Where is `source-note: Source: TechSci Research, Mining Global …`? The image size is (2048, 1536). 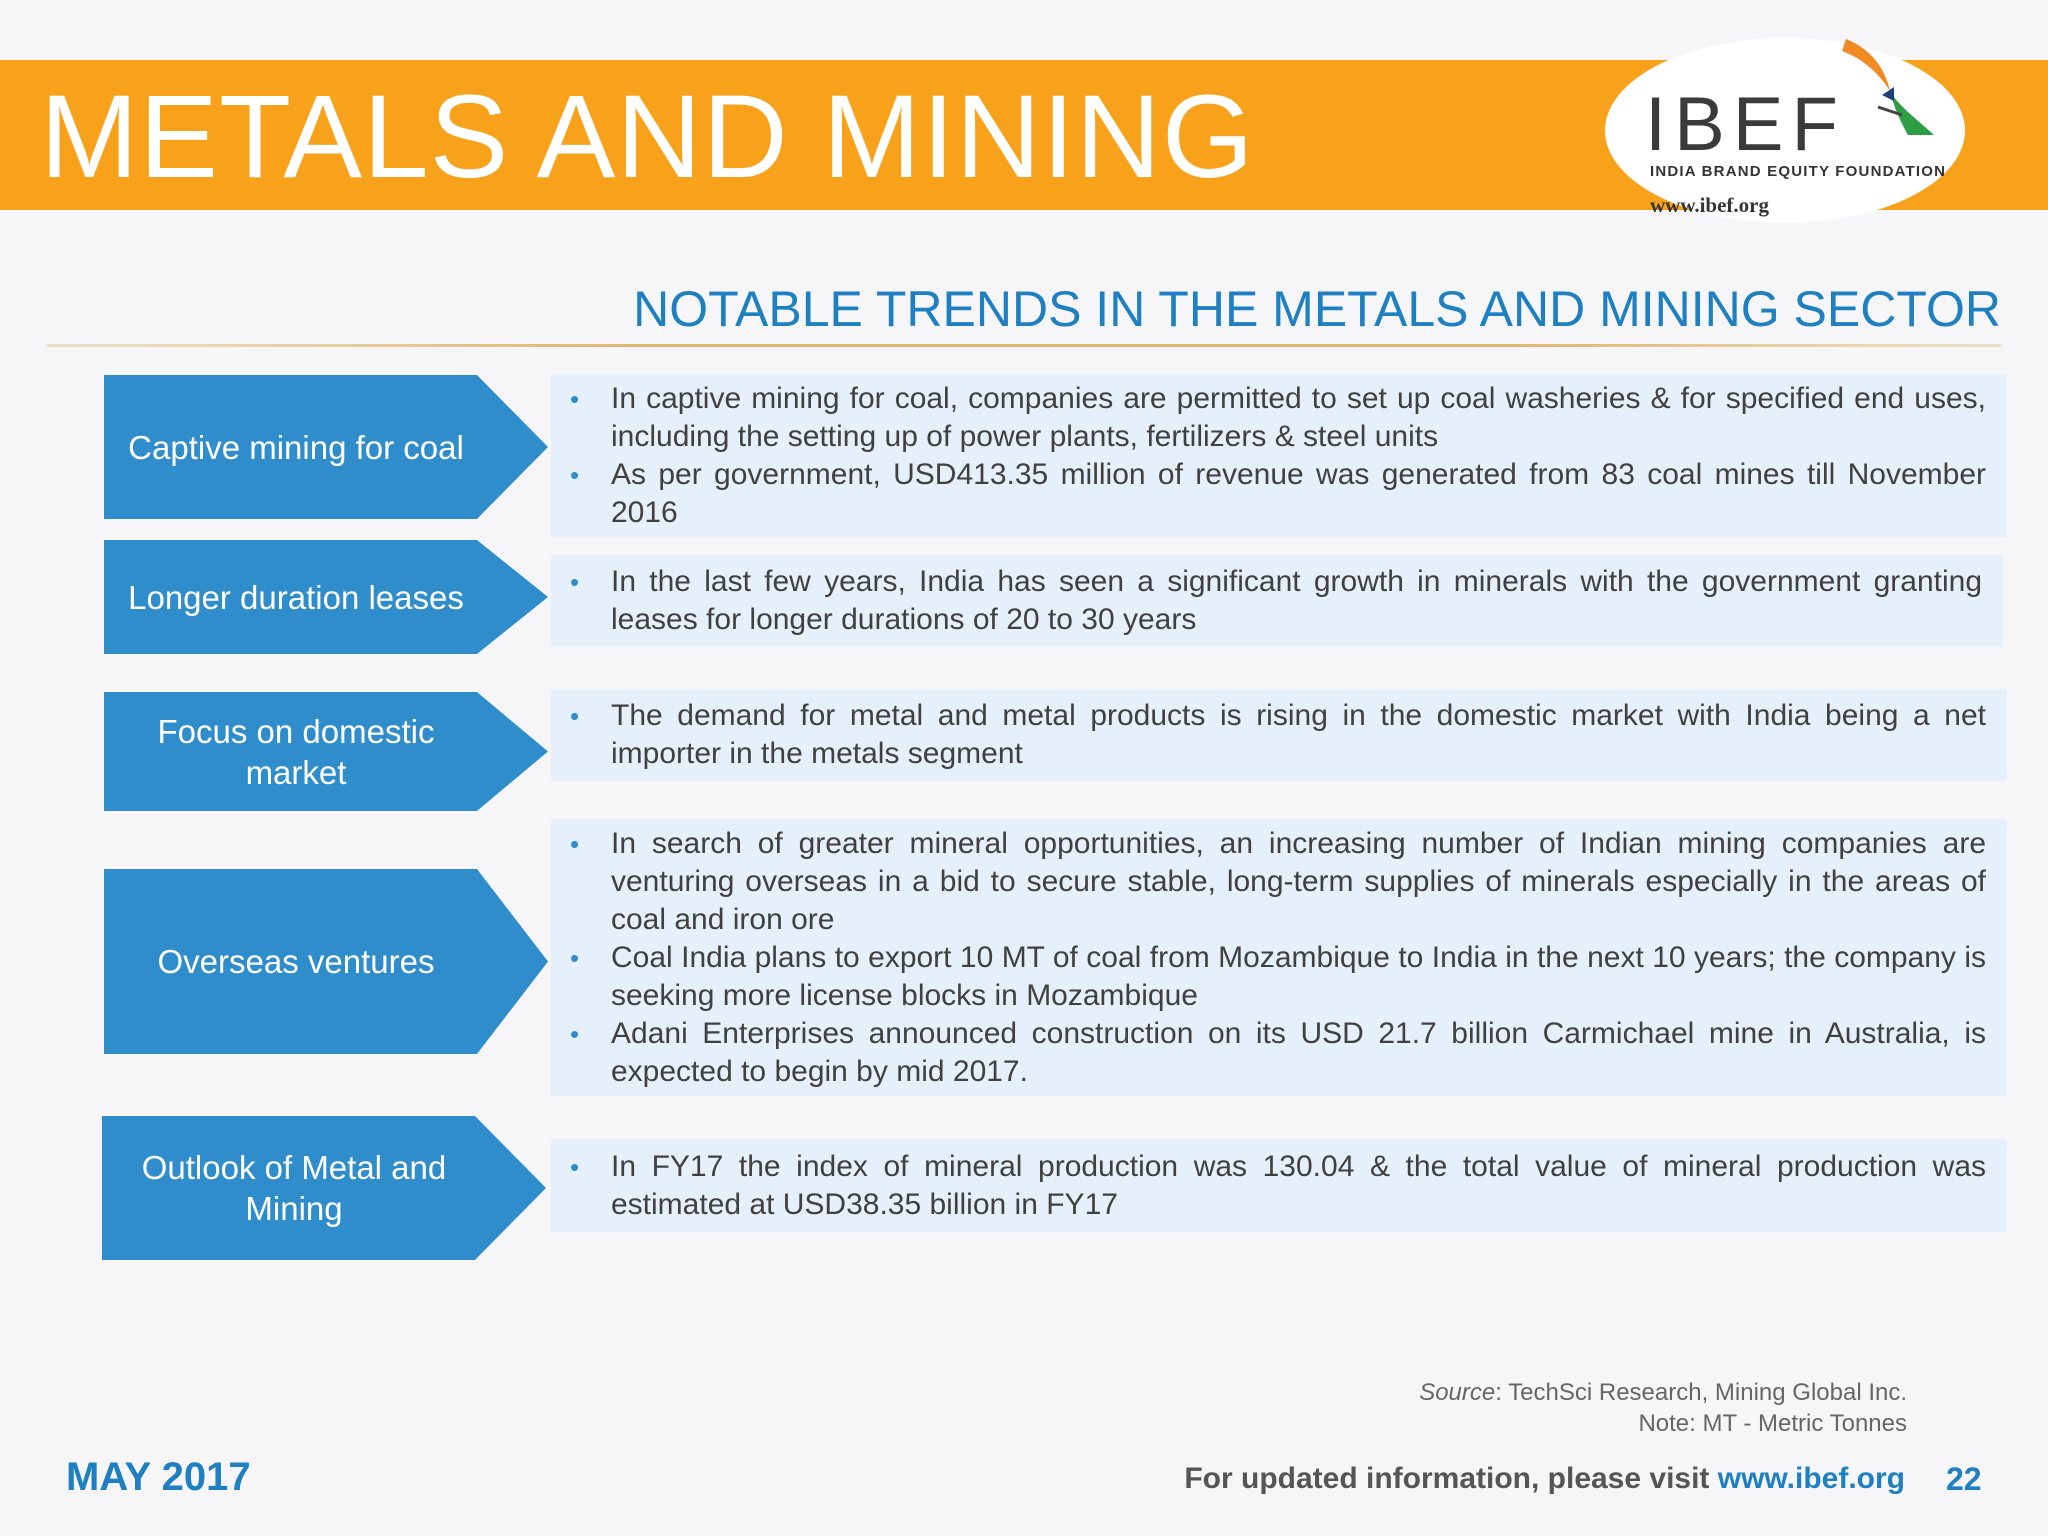 source-note: Source: TechSci Research, Mining Global … is located at coordinates (1663, 1408).